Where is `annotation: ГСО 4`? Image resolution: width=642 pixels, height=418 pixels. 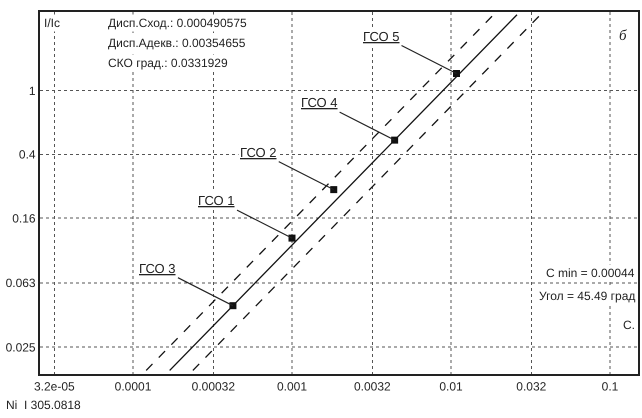 annotation: ГСО 4 is located at coordinates (319, 102).